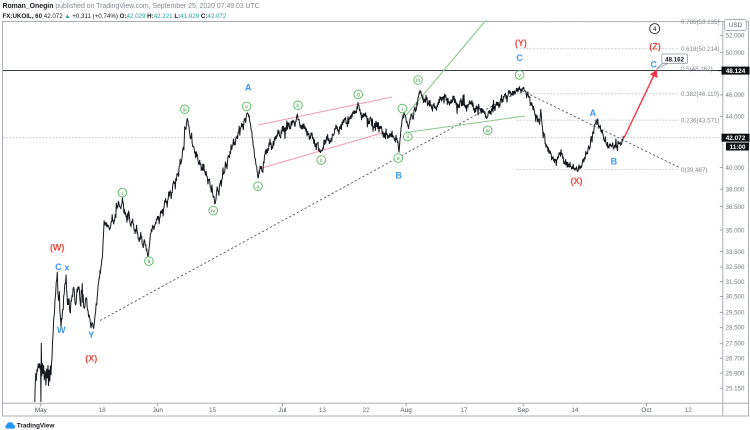  What do you see at coordinates (735, 373) in the screenshot?
I see `svg-text: 25.900` at bounding box center [735, 373].